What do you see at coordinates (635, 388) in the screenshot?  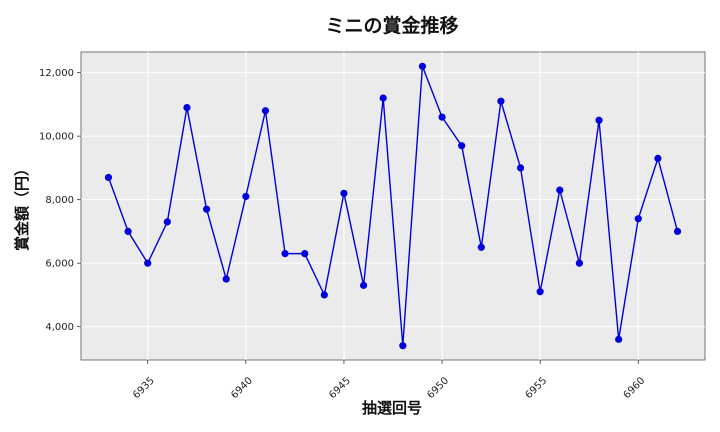 I see `x-tick-label: 6960` at bounding box center [635, 388].